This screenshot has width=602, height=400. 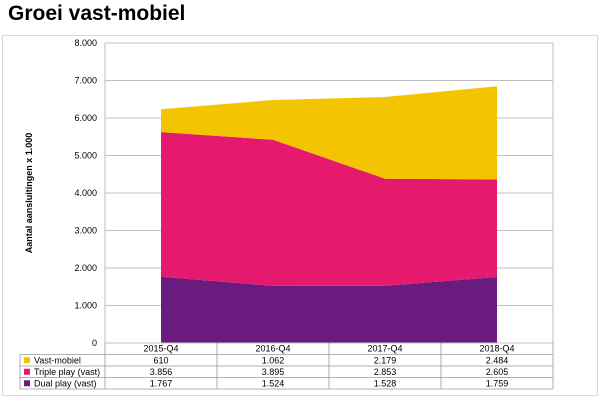 I want to click on y-tick-label: 6.000, so click(x=85, y=118).